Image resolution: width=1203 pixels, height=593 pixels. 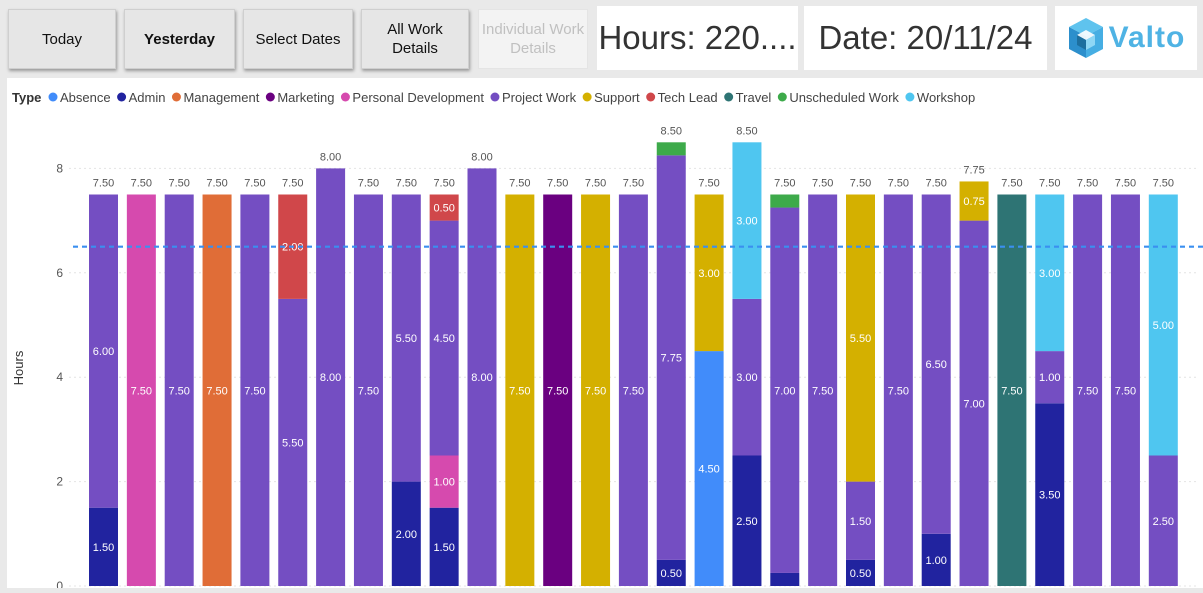 What do you see at coordinates (59, 168) in the screenshot?
I see `y-tick-label: 8` at bounding box center [59, 168].